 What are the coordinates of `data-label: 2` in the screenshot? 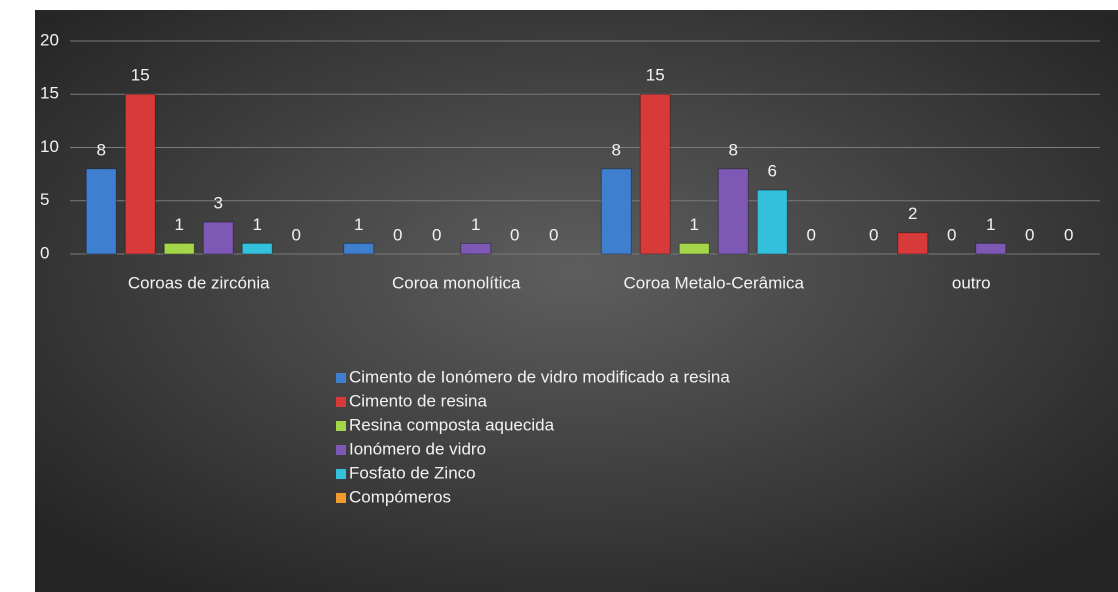 It's located at (912, 213).